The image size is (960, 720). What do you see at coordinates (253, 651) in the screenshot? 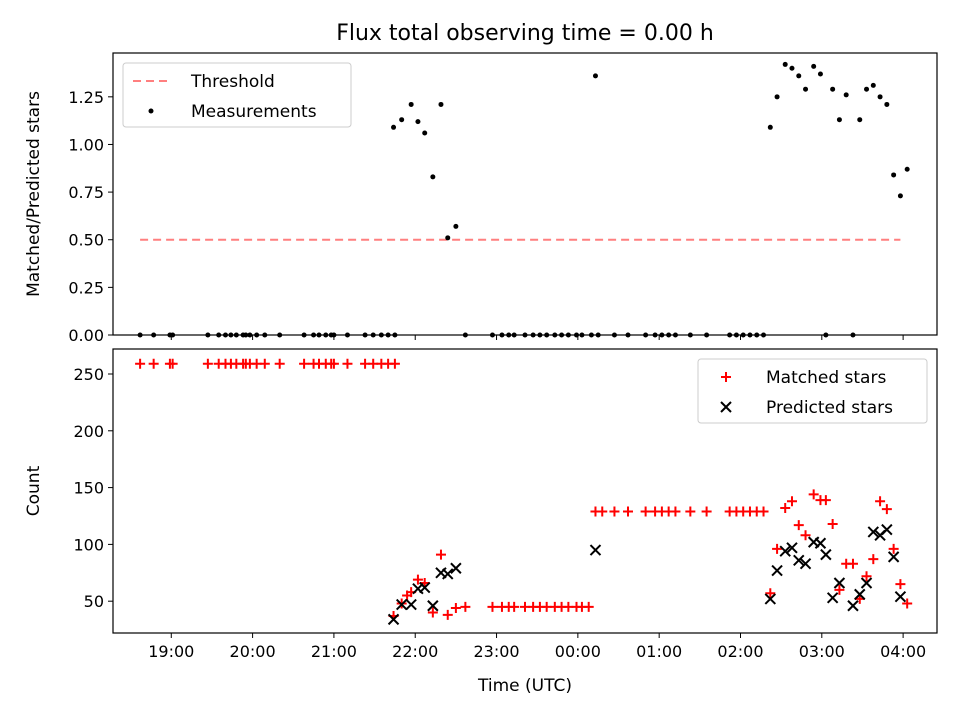
I see `x-tick-label: 20:00` at bounding box center [253, 651].